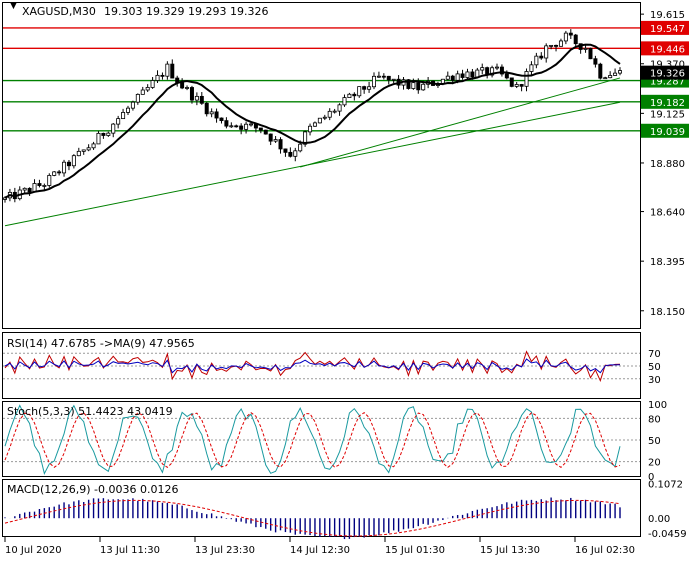  What do you see at coordinates (667, 534) in the screenshot?
I see `ind2-y-label-2: -0.0459` at bounding box center [667, 534].